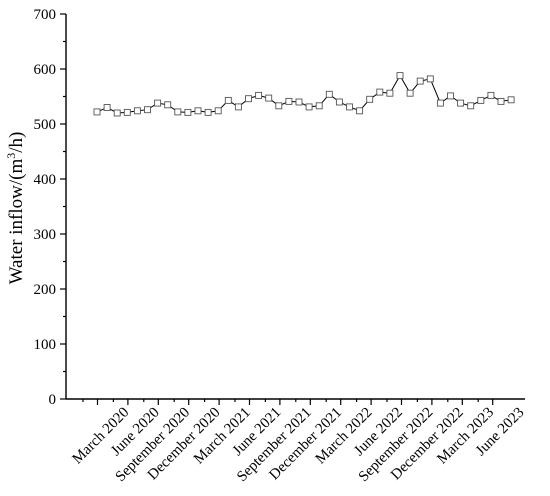 The width and height of the screenshot is (550, 496). Describe the element at coordinates (16, 222) in the screenshot. I see `y-axis-title-main: Water inflow/(m` at that location.